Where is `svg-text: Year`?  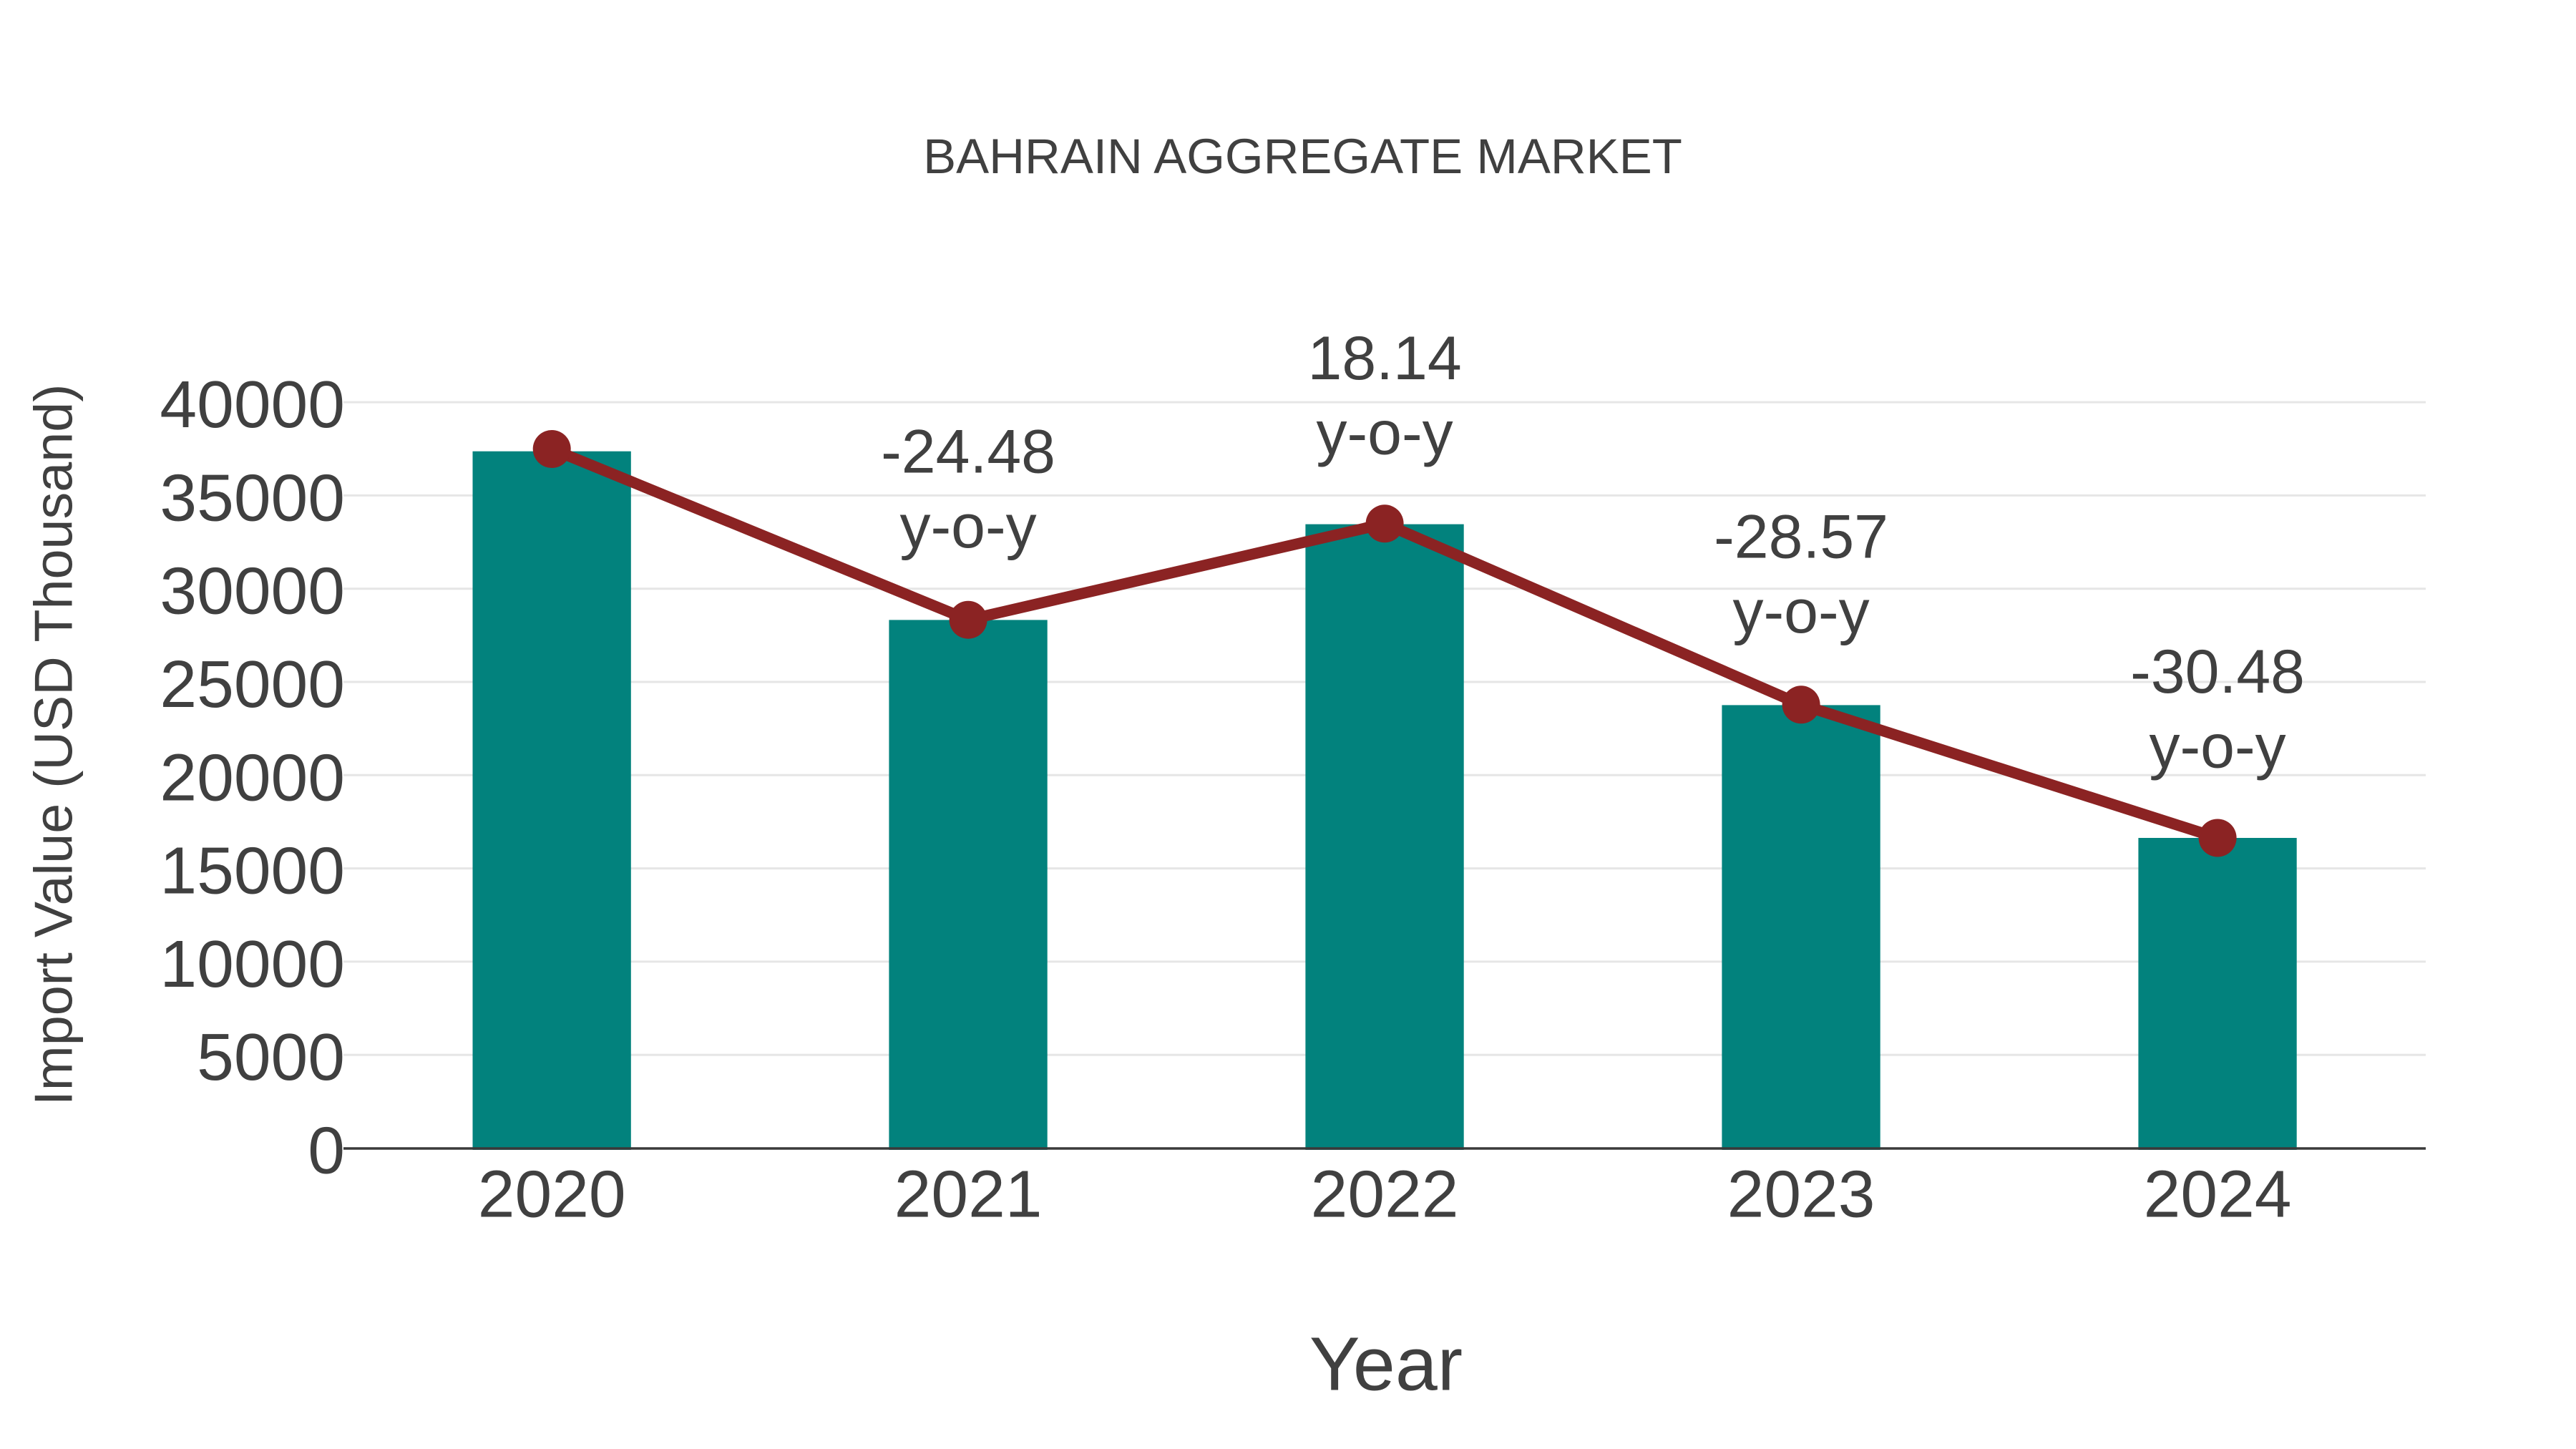
svg-text: Year is located at coordinates (1386, 1364).